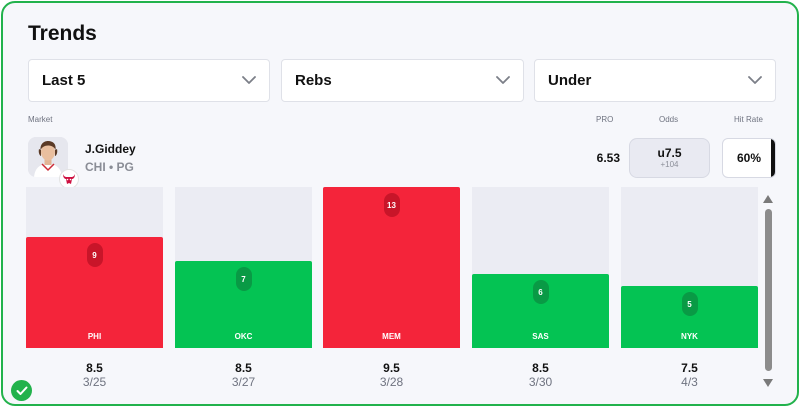 The image size is (800, 407). What do you see at coordinates (40, 119) in the screenshot?
I see `market-header: Market` at bounding box center [40, 119].